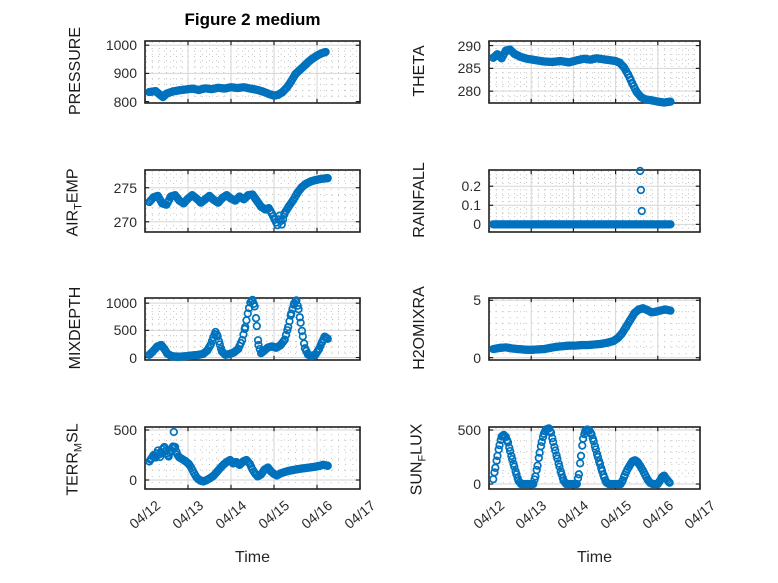 The width and height of the screenshot is (778, 583). What do you see at coordinates (471, 205) in the screenshot?
I see `y-tick-label: 0.1` at bounding box center [471, 205].